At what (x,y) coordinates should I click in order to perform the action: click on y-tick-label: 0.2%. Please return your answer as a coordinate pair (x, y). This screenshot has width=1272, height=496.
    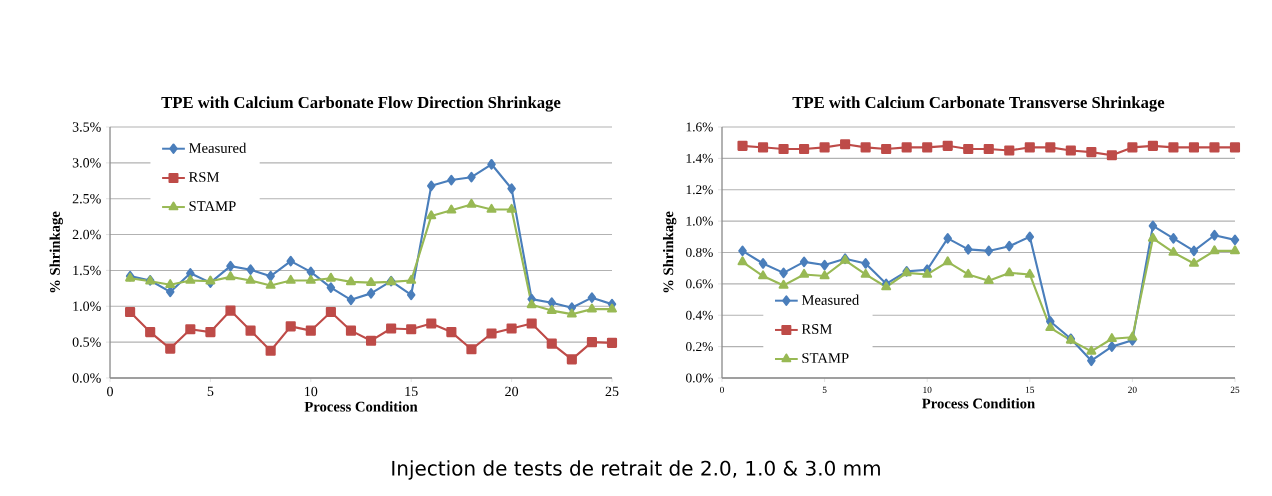
    Looking at the image, I should click on (699, 347).